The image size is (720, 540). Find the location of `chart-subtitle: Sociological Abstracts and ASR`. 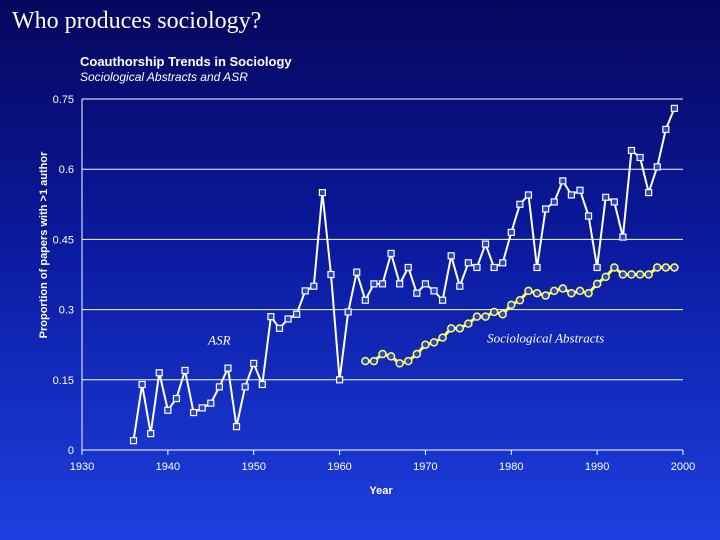

chart-subtitle: Sociological Abstracts and ASR is located at coordinates (164, 77).